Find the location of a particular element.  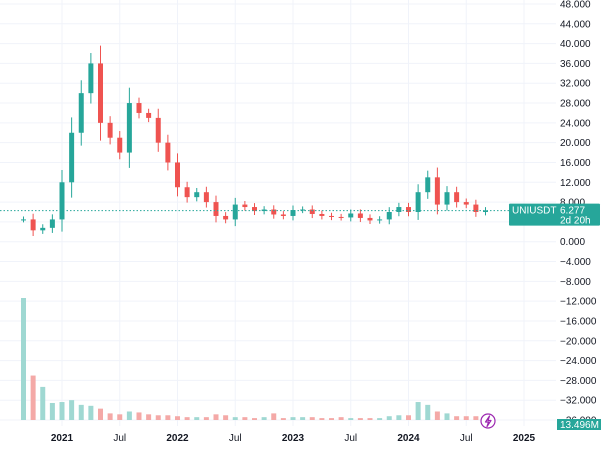

countdown-label: 2d 20h is located at coordinates (575, 221).